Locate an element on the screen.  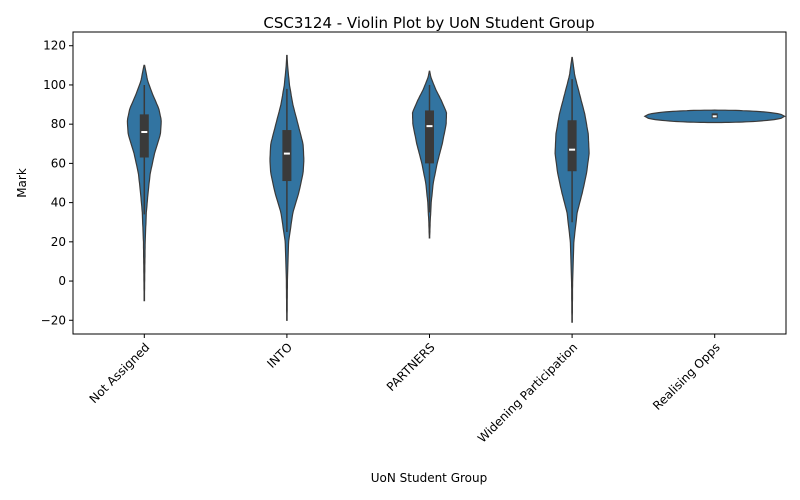
y-tick-label: 100 is located at coordinates (54, 85).